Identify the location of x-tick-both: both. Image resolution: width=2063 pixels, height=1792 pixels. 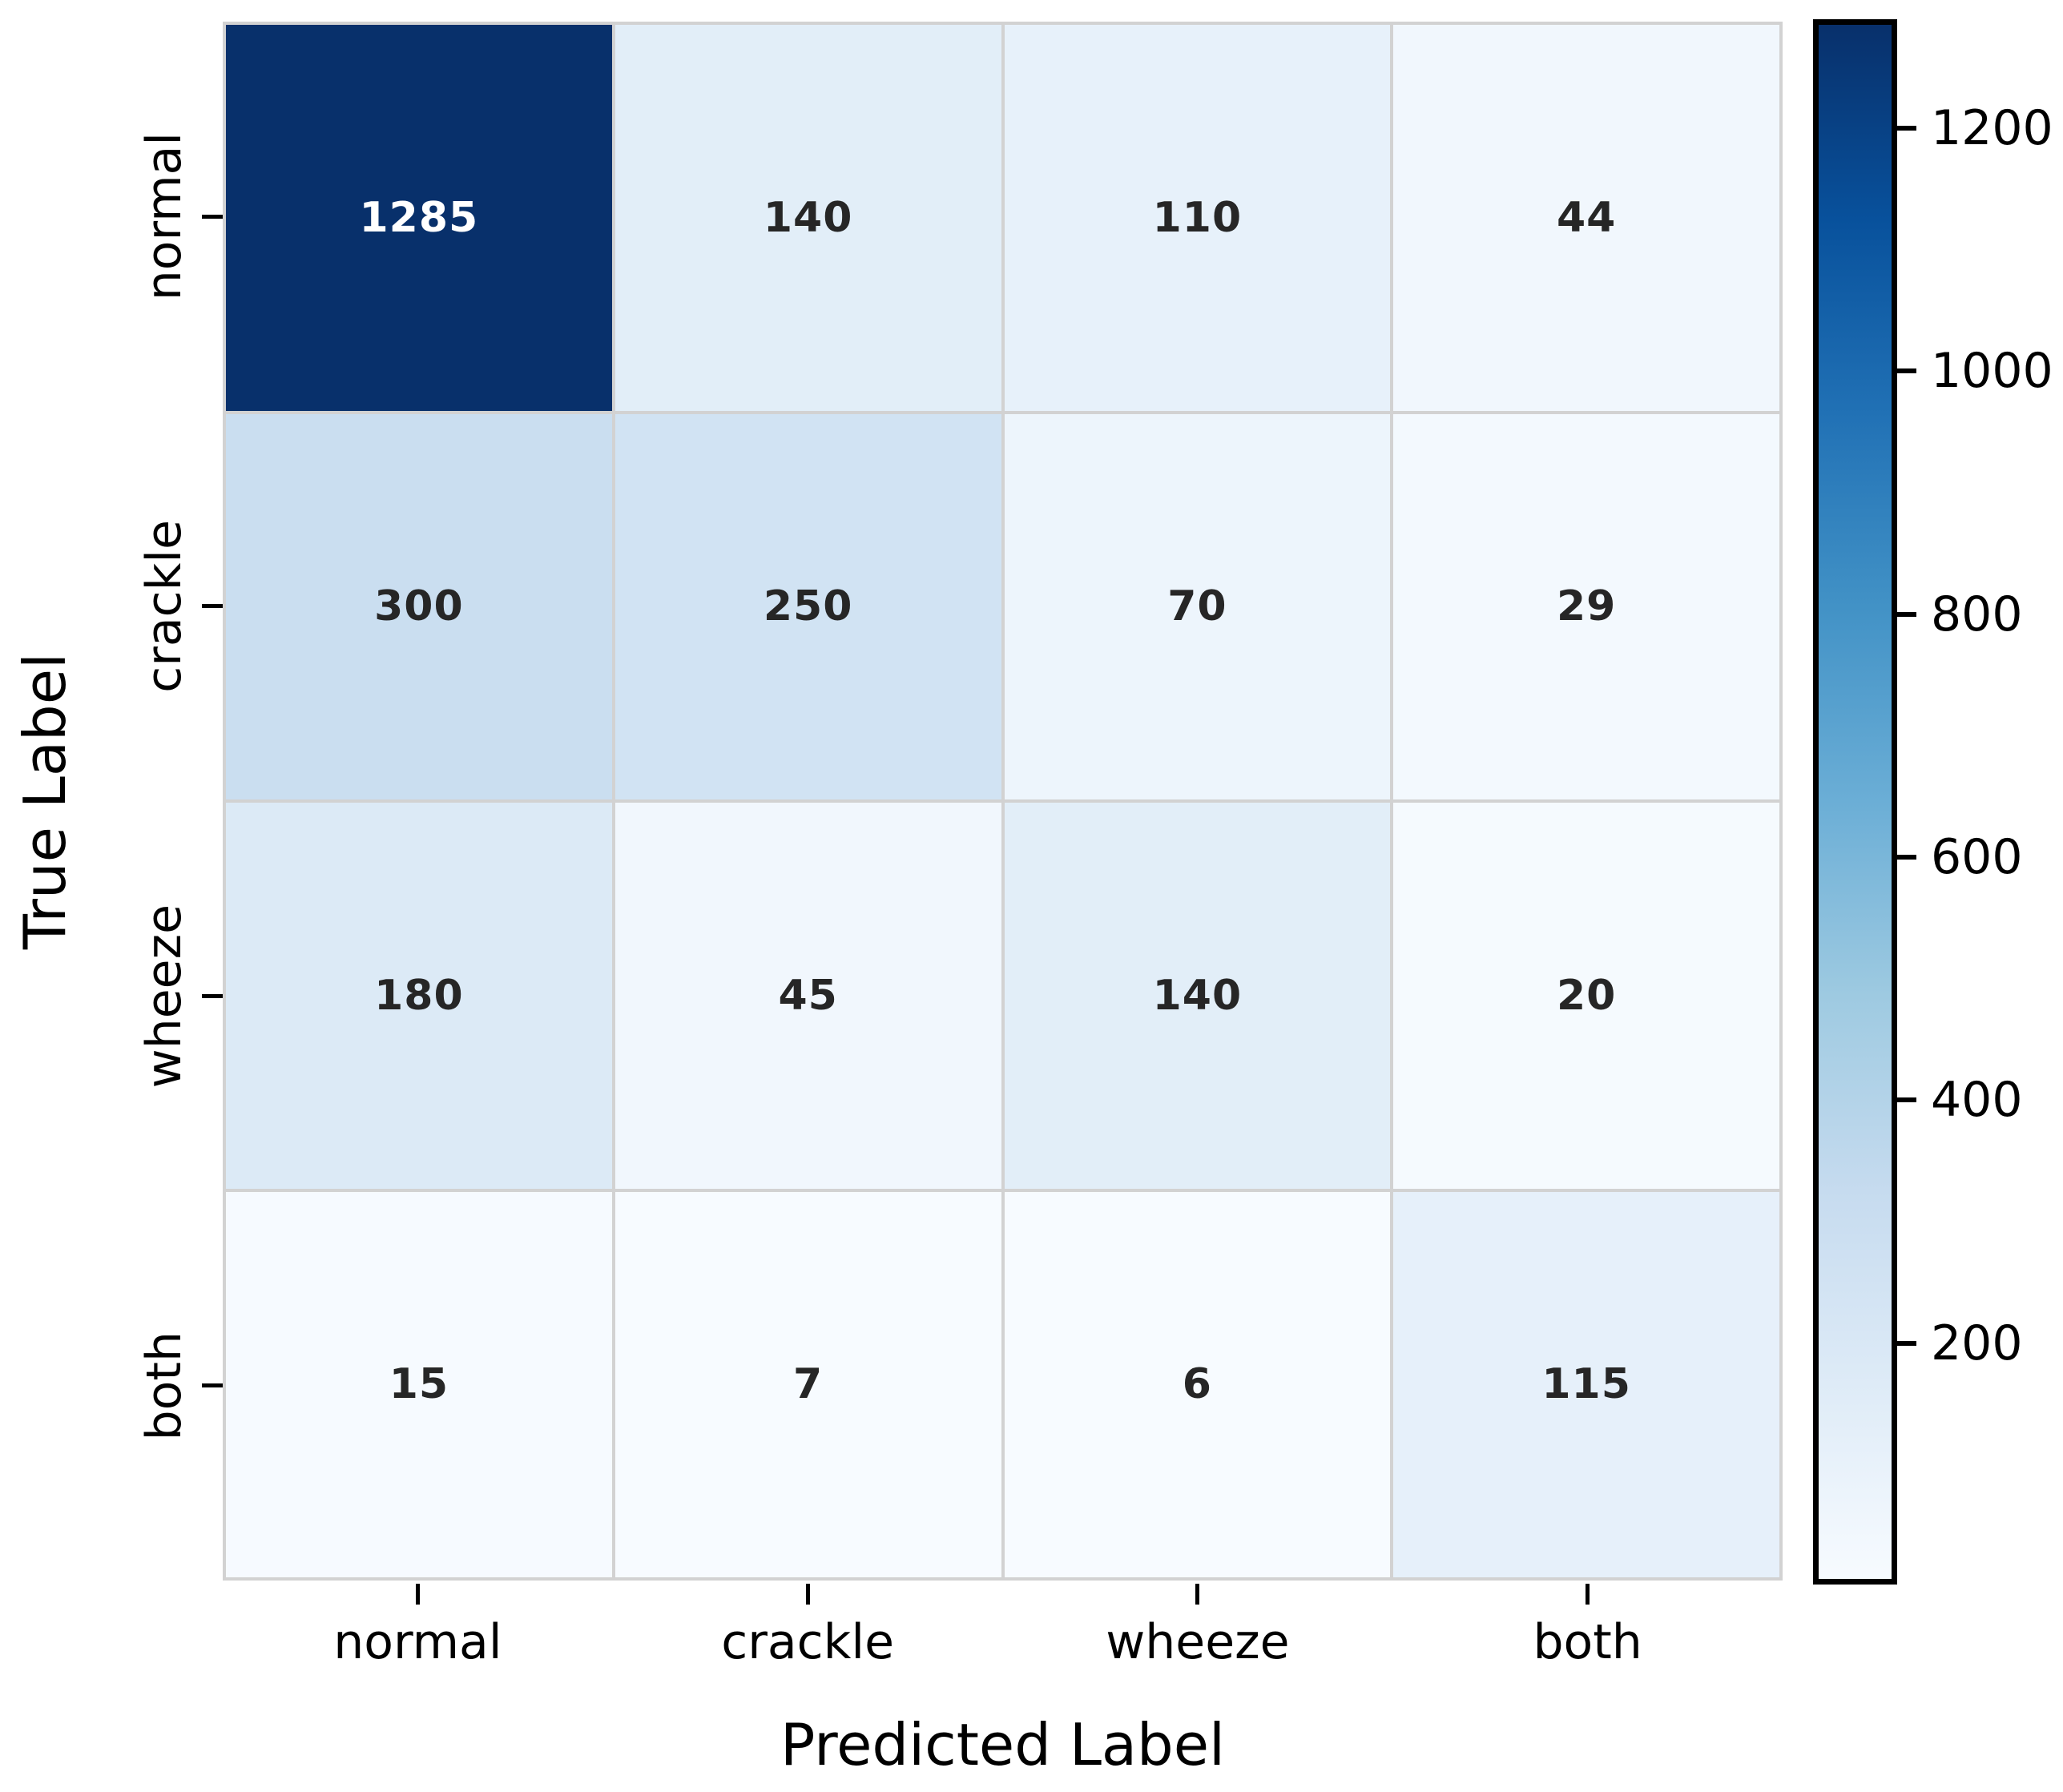
(1587, 1626).